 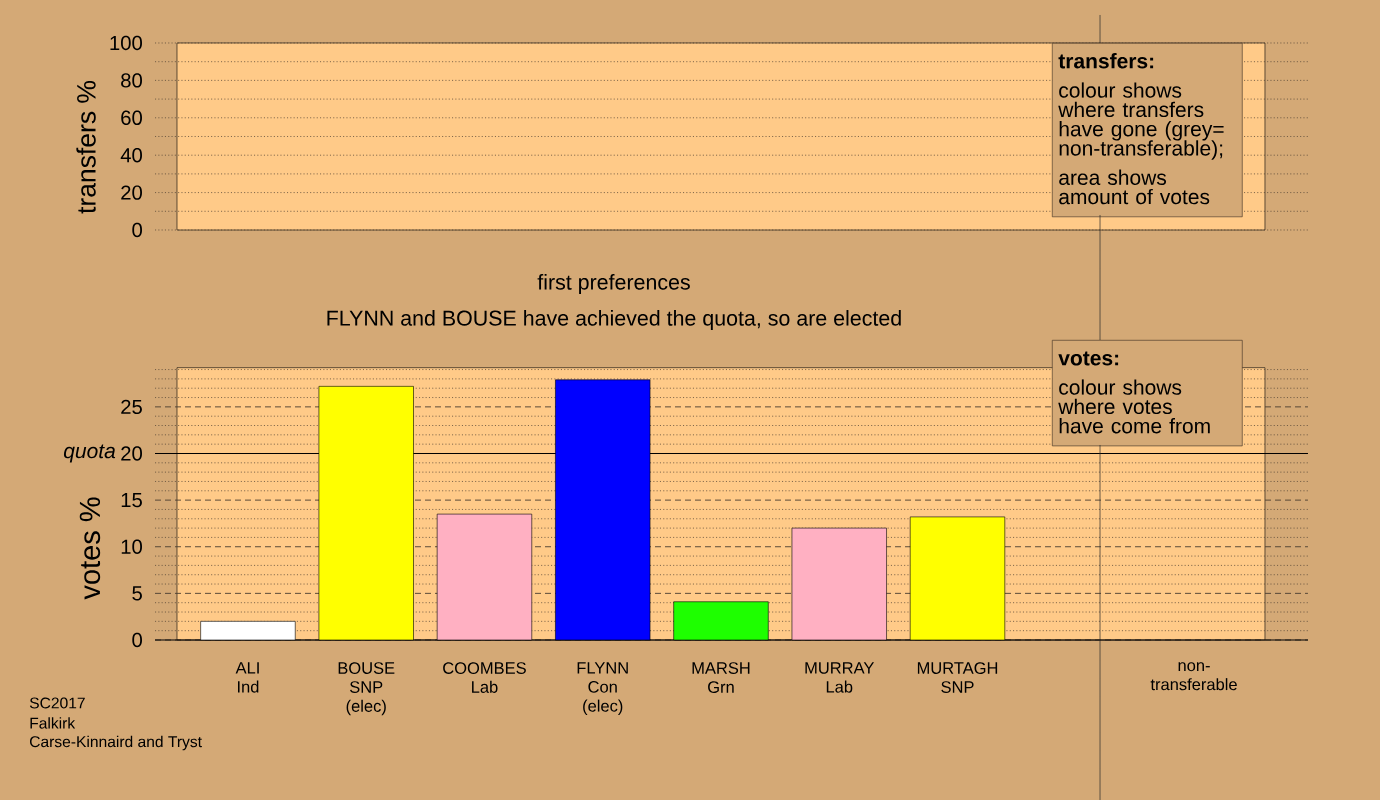 What do you see at coordinates (131, 155) in the screenshot?
I see `y-tick-label: 40` at bounding box center [131, 155].